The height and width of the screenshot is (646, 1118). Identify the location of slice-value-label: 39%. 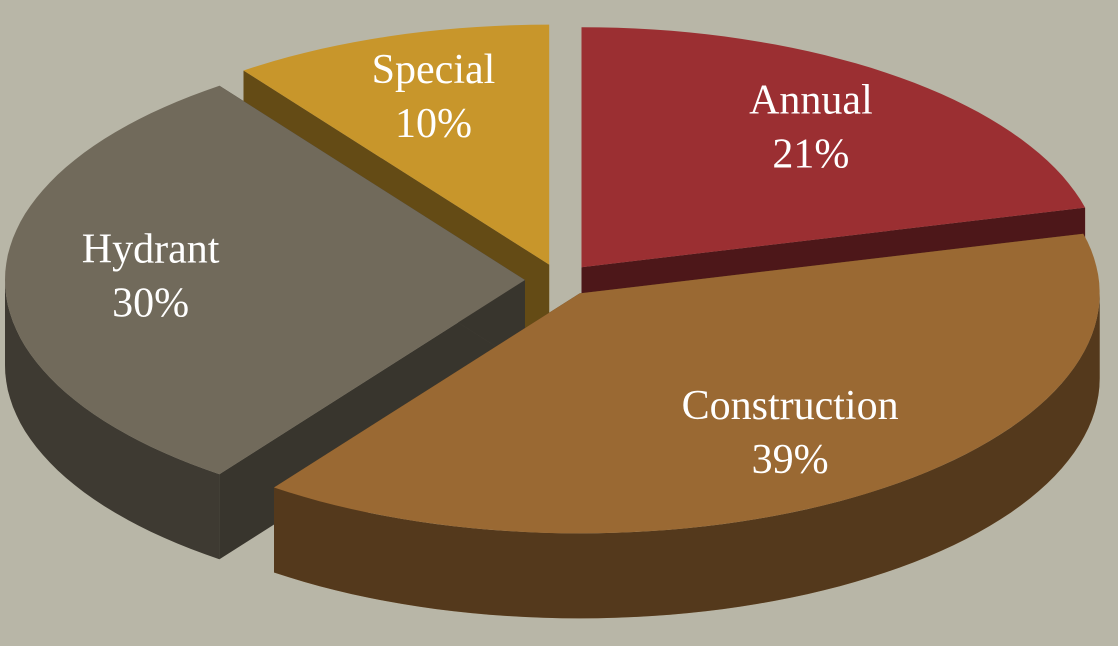
(790, 460).